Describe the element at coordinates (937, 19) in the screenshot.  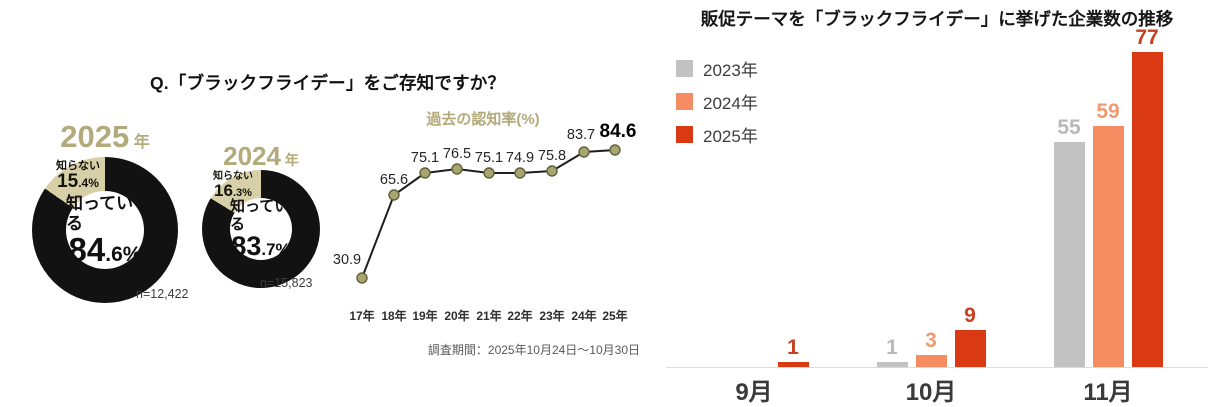
I see `companies-chart-title: 販促テーマを「ブラックフライデー」に挙げた企業数の推移` at that location.